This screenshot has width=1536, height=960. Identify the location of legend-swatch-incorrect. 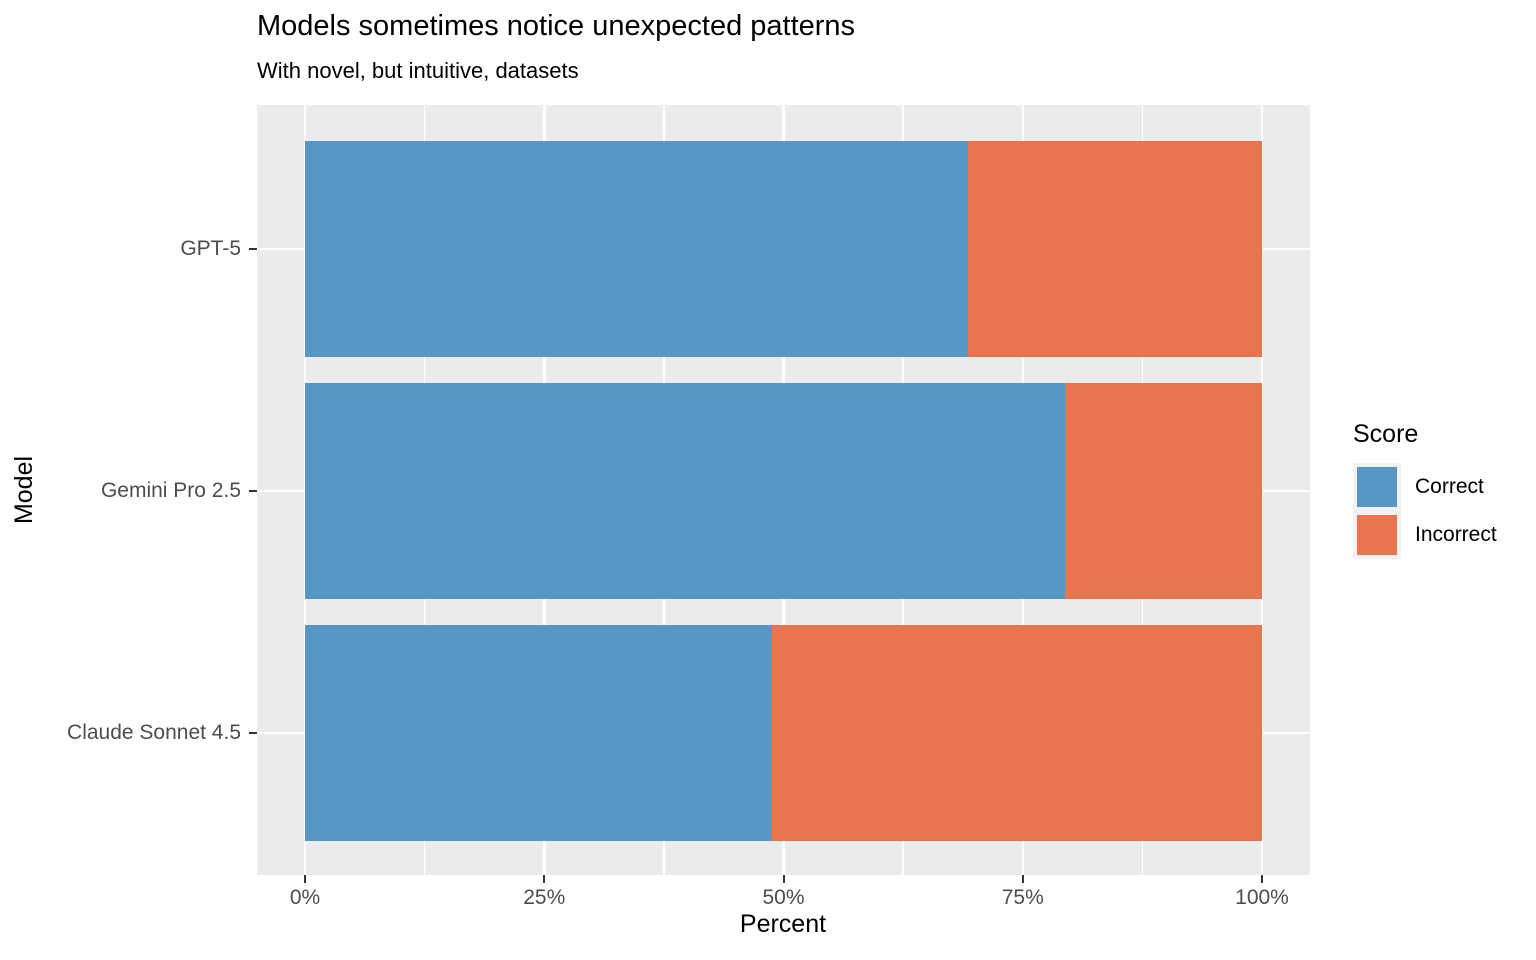
(1377, 535).